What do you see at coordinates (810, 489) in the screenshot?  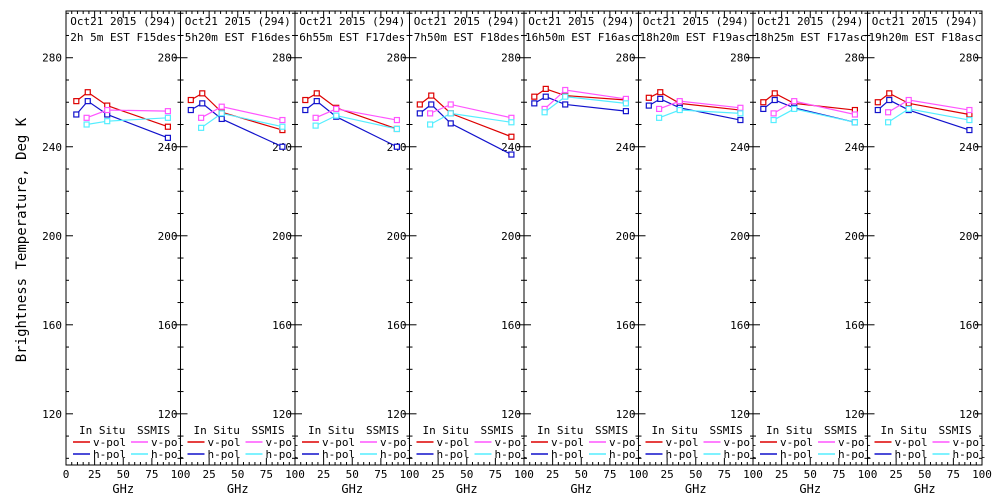 I see `x-axis-title: GHz` at bounding box center [810, 489].